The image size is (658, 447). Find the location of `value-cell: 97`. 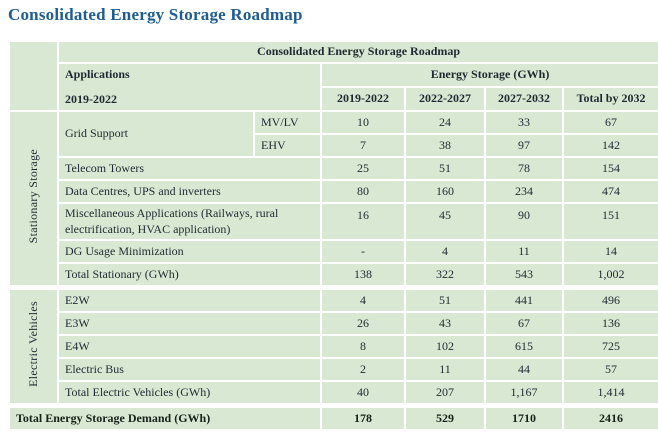

value-cell: 97 is located at coordinates (524, 145).